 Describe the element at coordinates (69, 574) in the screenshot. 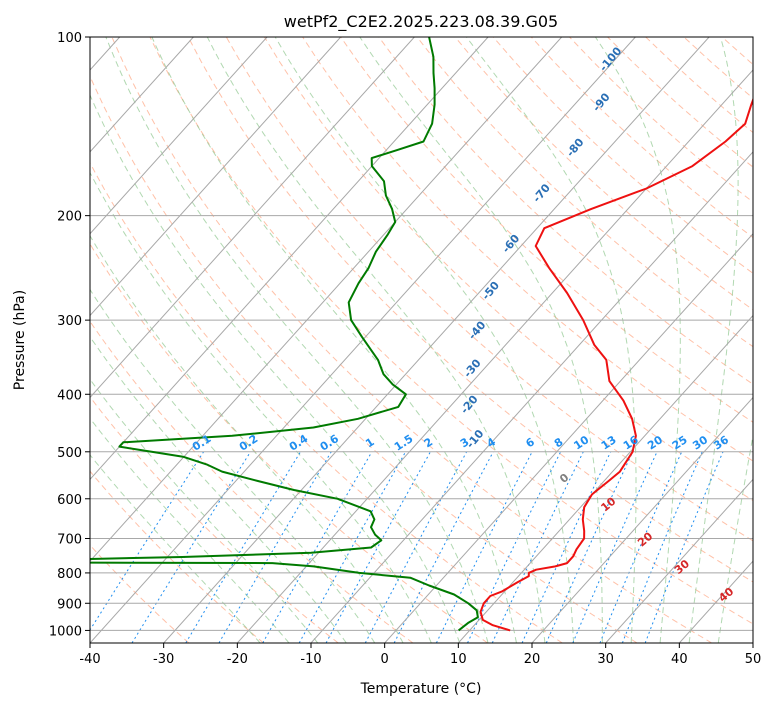

I see `y-tick-label: 800` at that location.